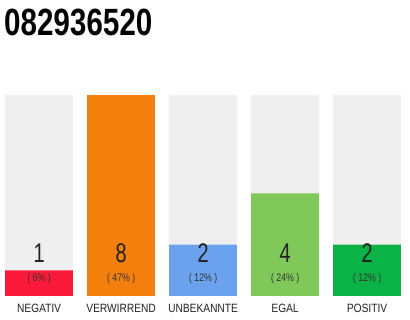  I want to click on data-label: ( 47% ), so click(121, 278).